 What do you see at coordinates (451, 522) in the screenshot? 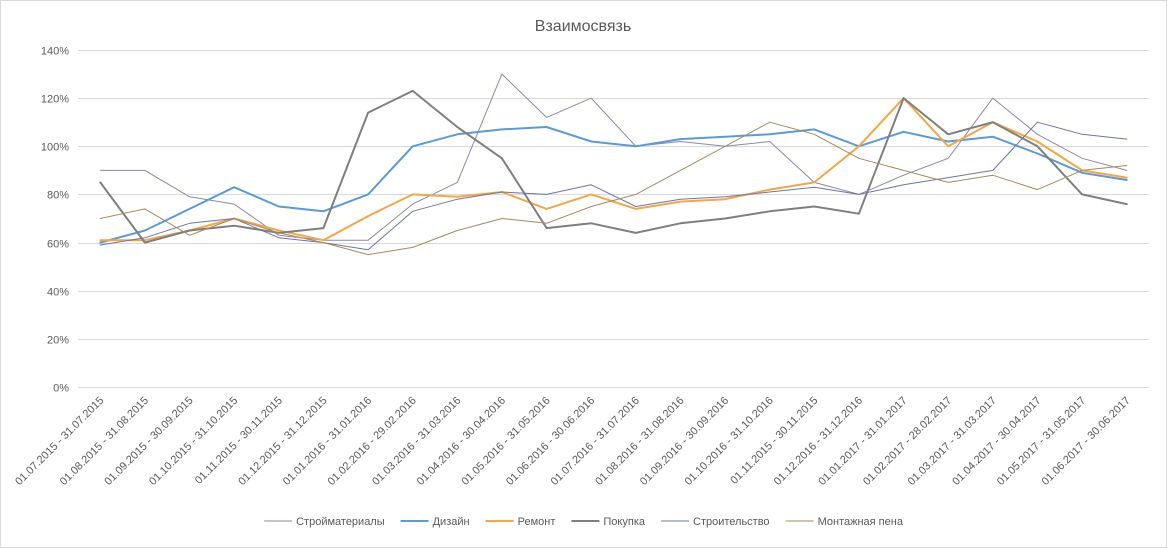
I see `legend-label: Дизайн` at bounding box center [451, 522].